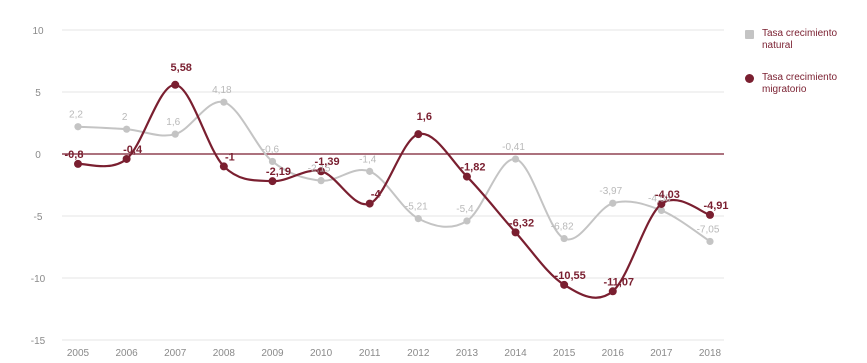 The height and width of the screenshot is (363, 867). What do you see at coordinates (222, 90) in the screenshot?
I see `data-label-natural: 4,18` at bounding box center [222, 90].